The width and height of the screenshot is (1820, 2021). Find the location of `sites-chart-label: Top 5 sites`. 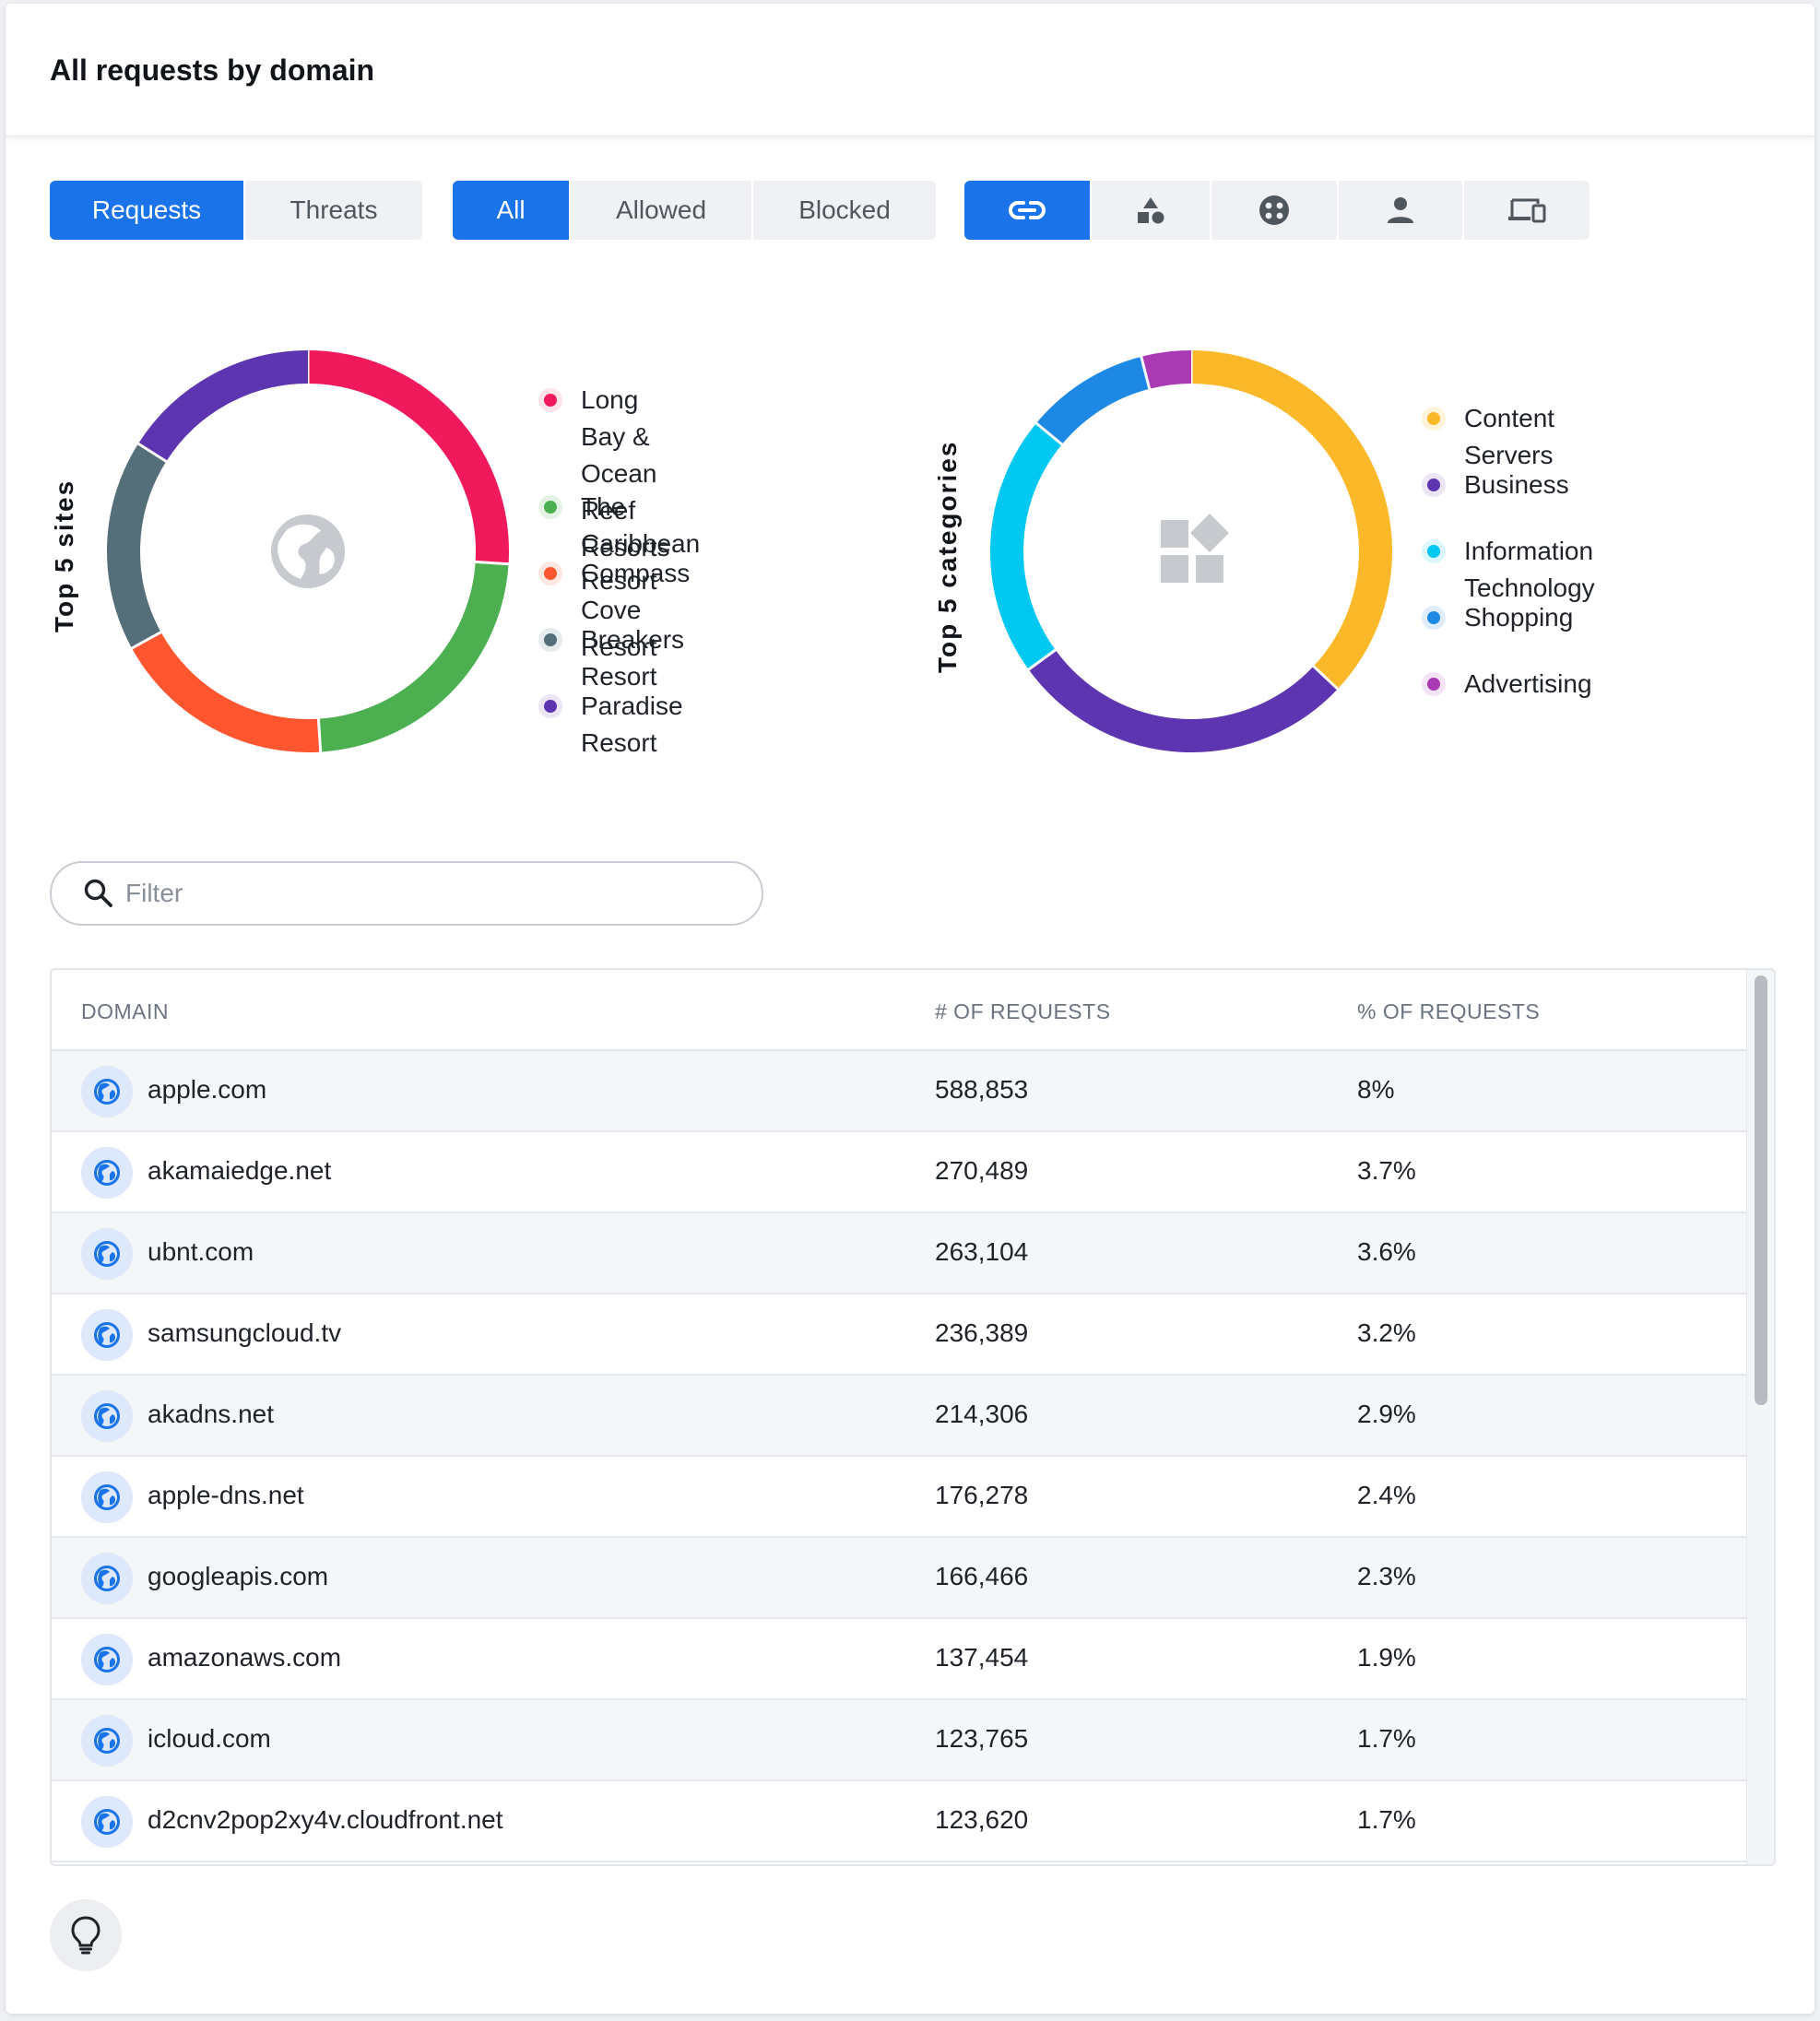

sites-chart-label: Top 5 sites is located at coordinates (64, 555).